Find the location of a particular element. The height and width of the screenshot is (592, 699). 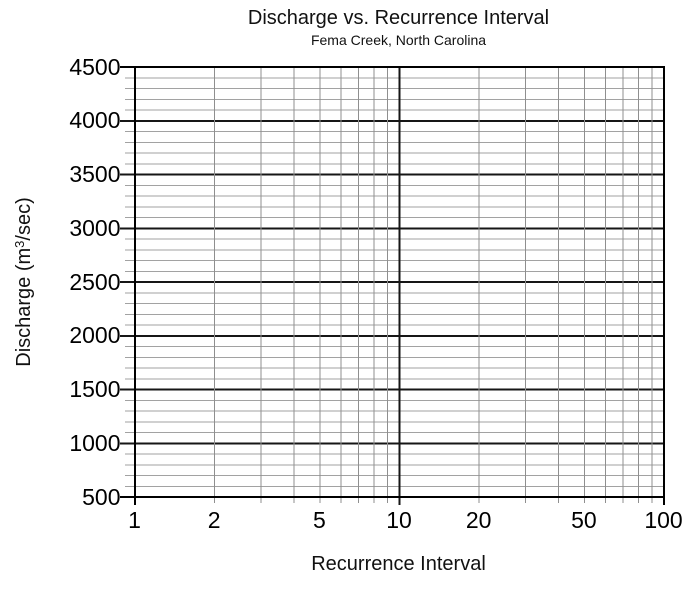

x-tick-label: 10 is located at coordinates (399, 520).